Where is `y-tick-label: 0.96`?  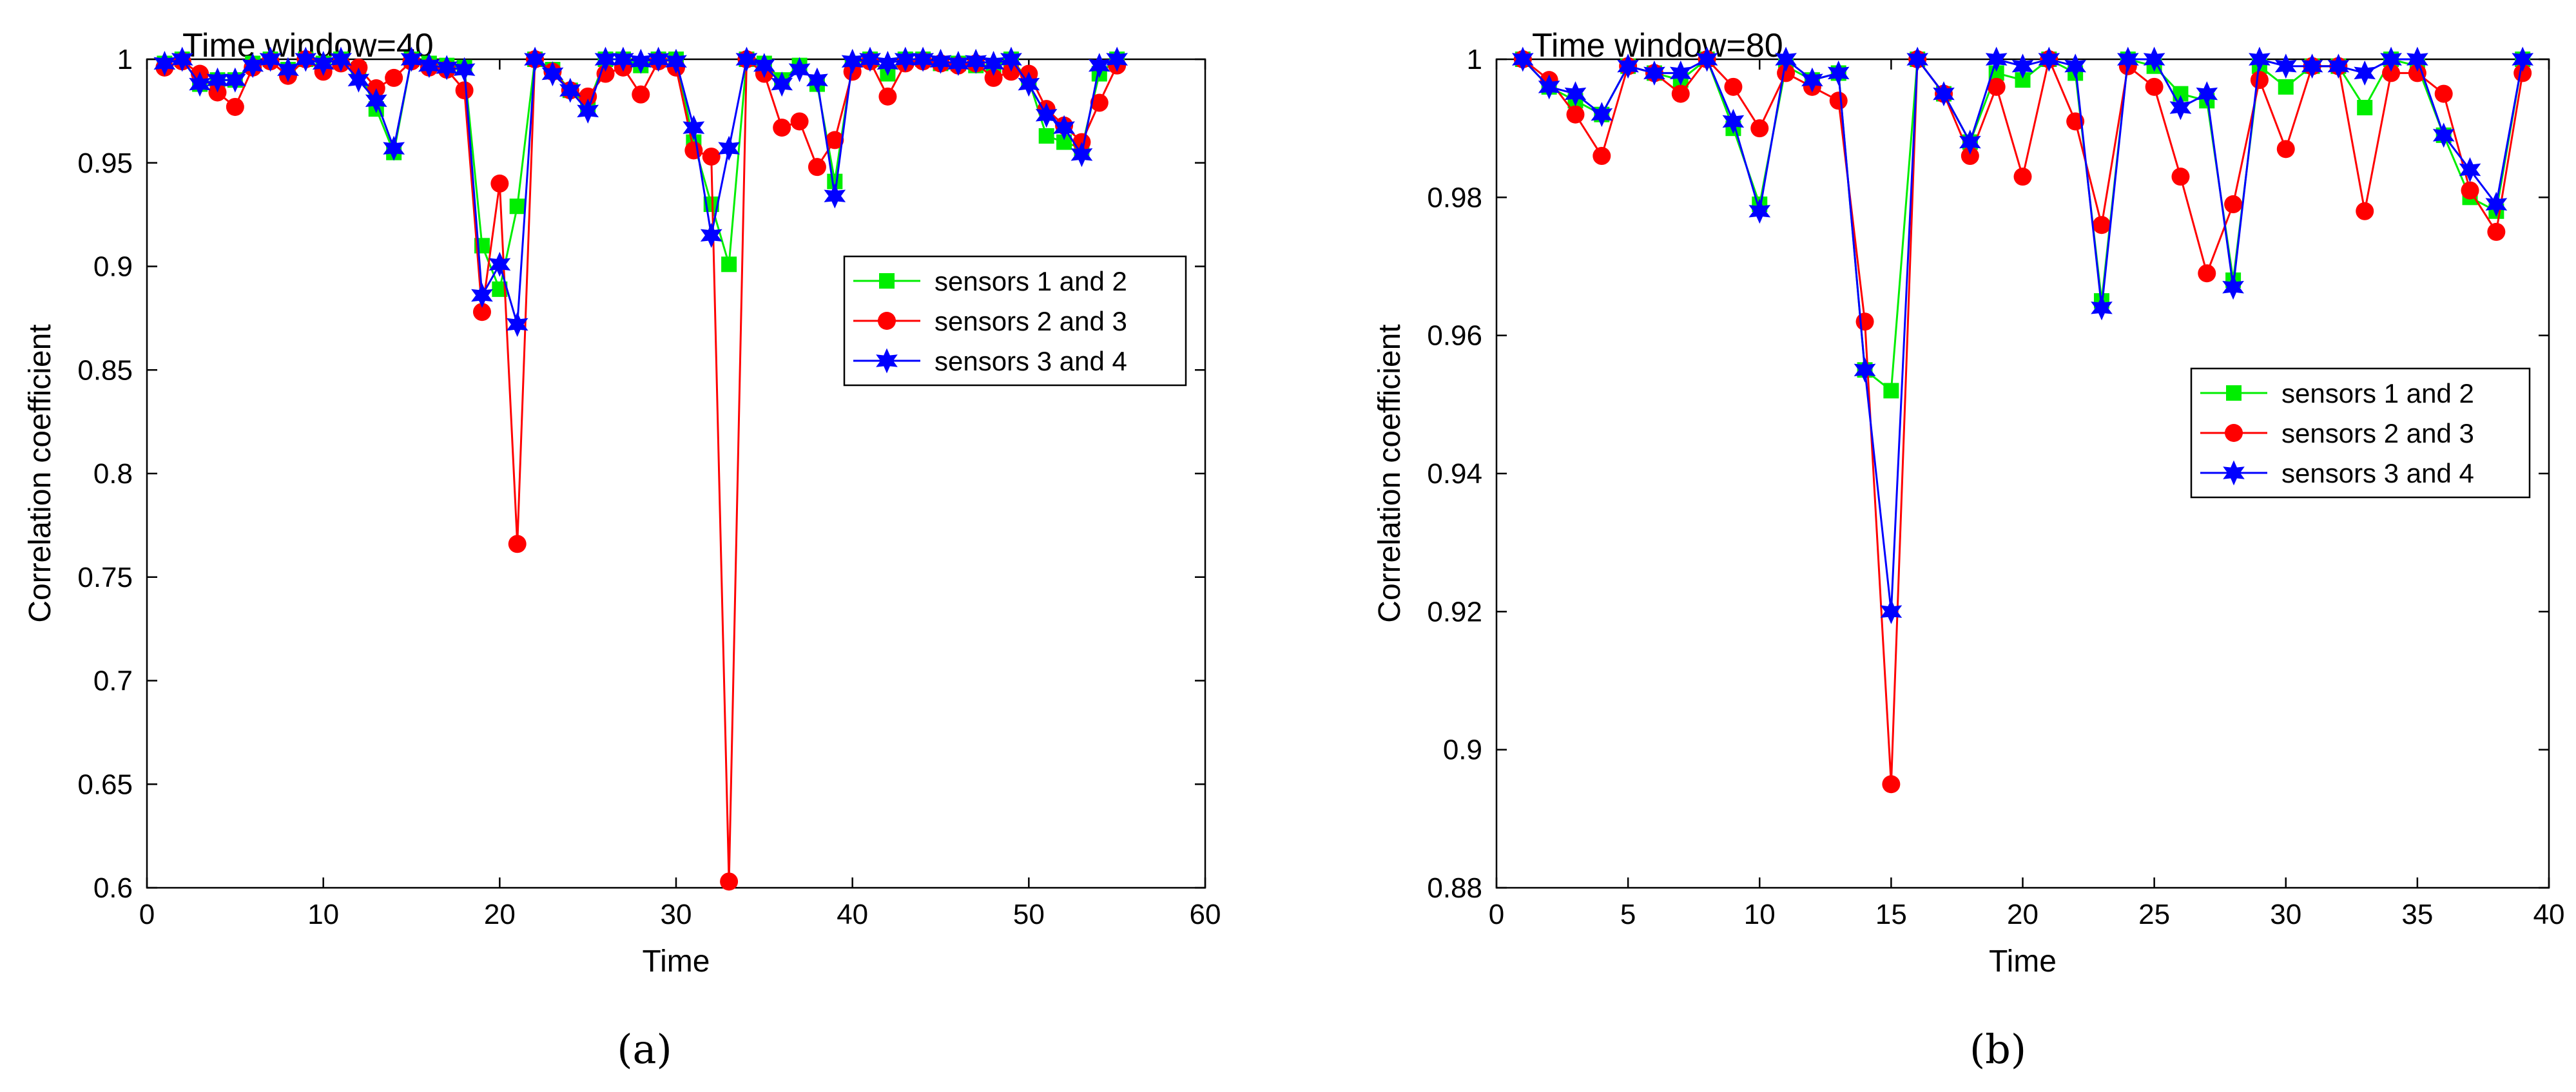
y-tick-label: 0.96 is located at coordinates (1454, 336).